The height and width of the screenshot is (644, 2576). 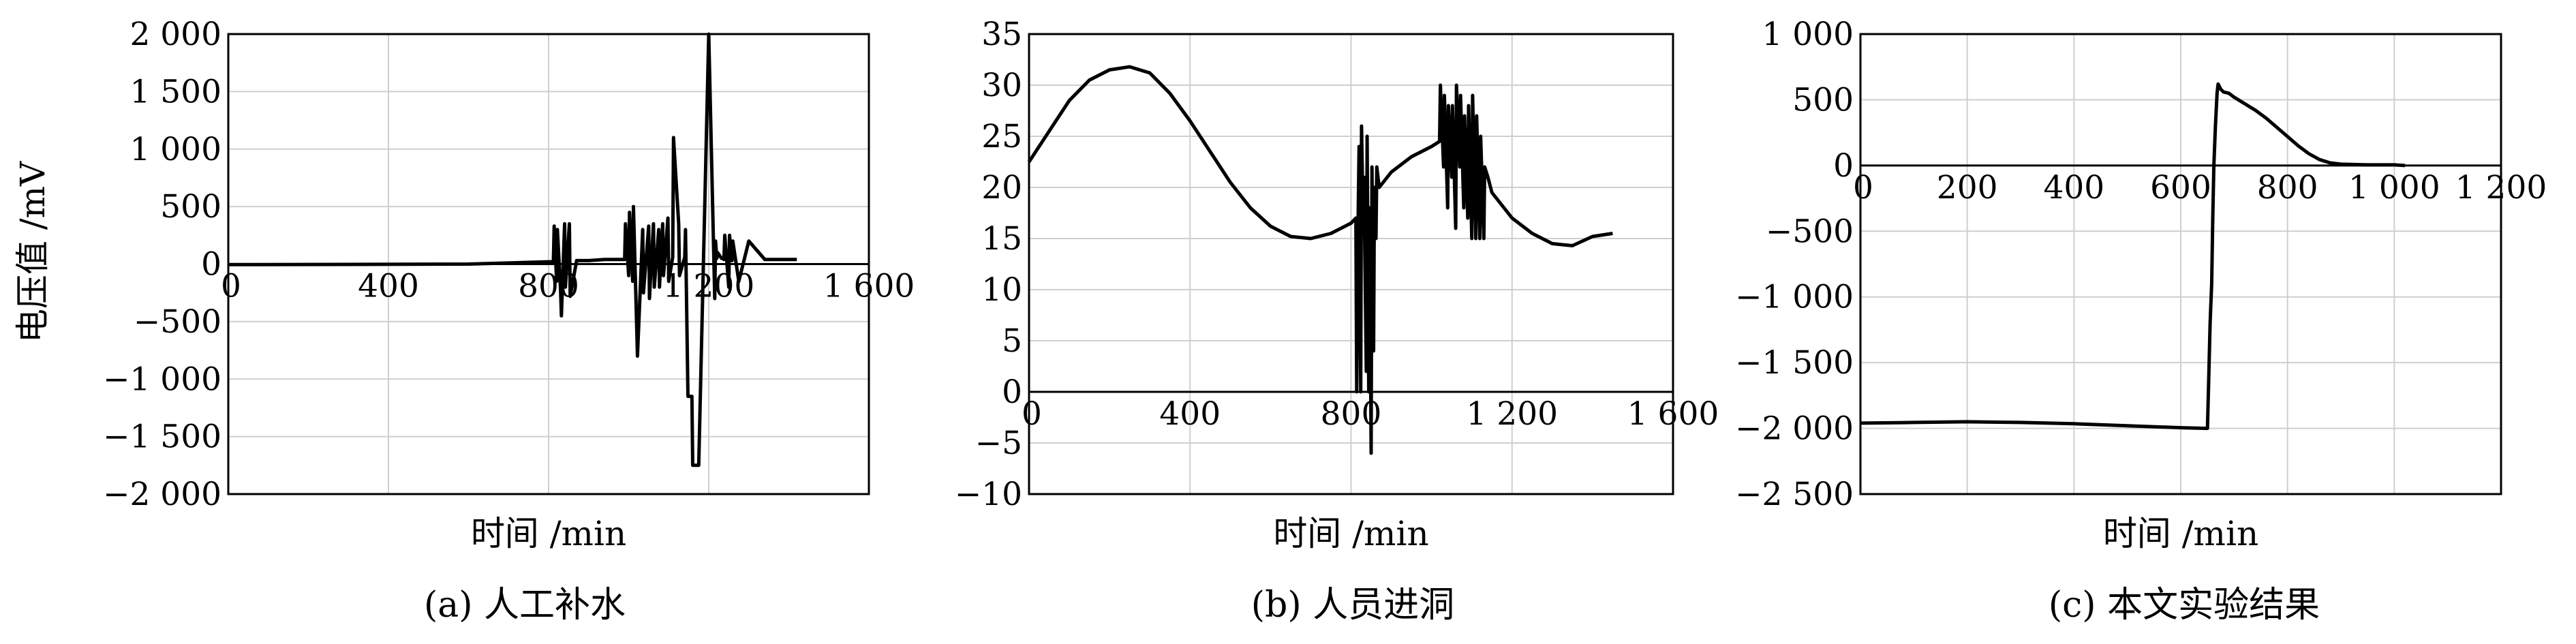 I want to click on panel-caption: (c) 本文实验结果, so click(x=2184, y=605).